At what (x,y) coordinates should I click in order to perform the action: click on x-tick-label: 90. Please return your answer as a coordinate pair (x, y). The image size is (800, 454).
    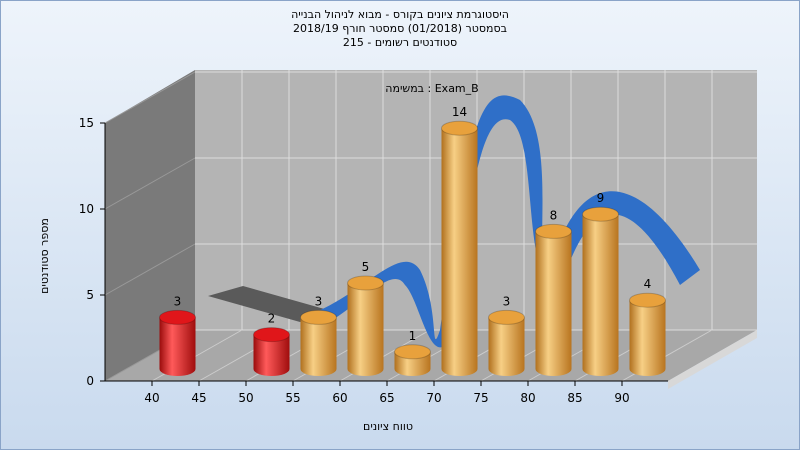
    Looking at the image, I should click on (621, 398).